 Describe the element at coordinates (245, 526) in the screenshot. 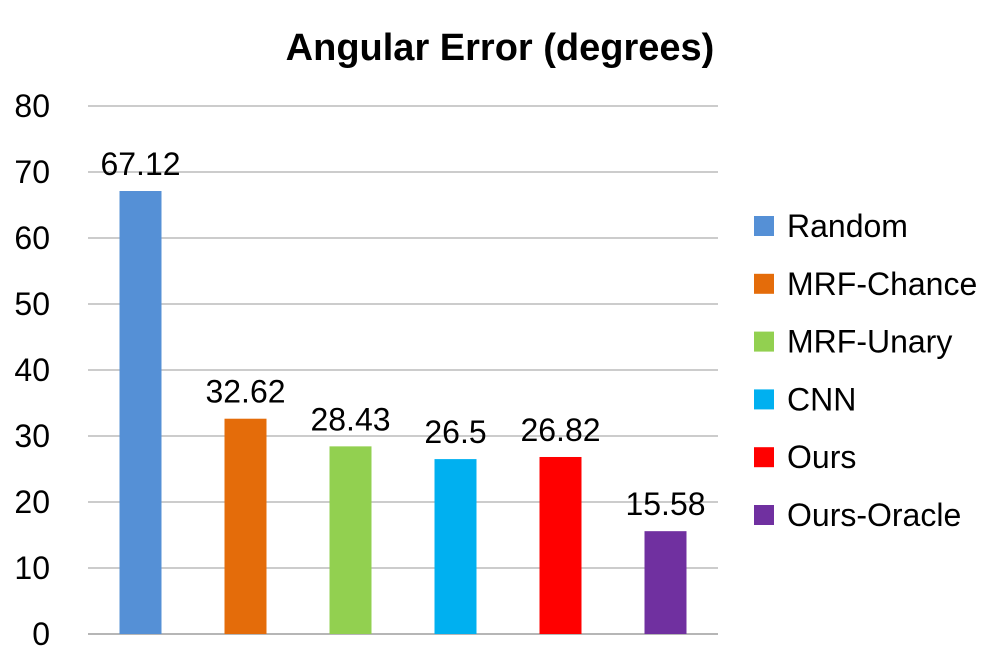

I see `bar-mrf-chance` at that location.